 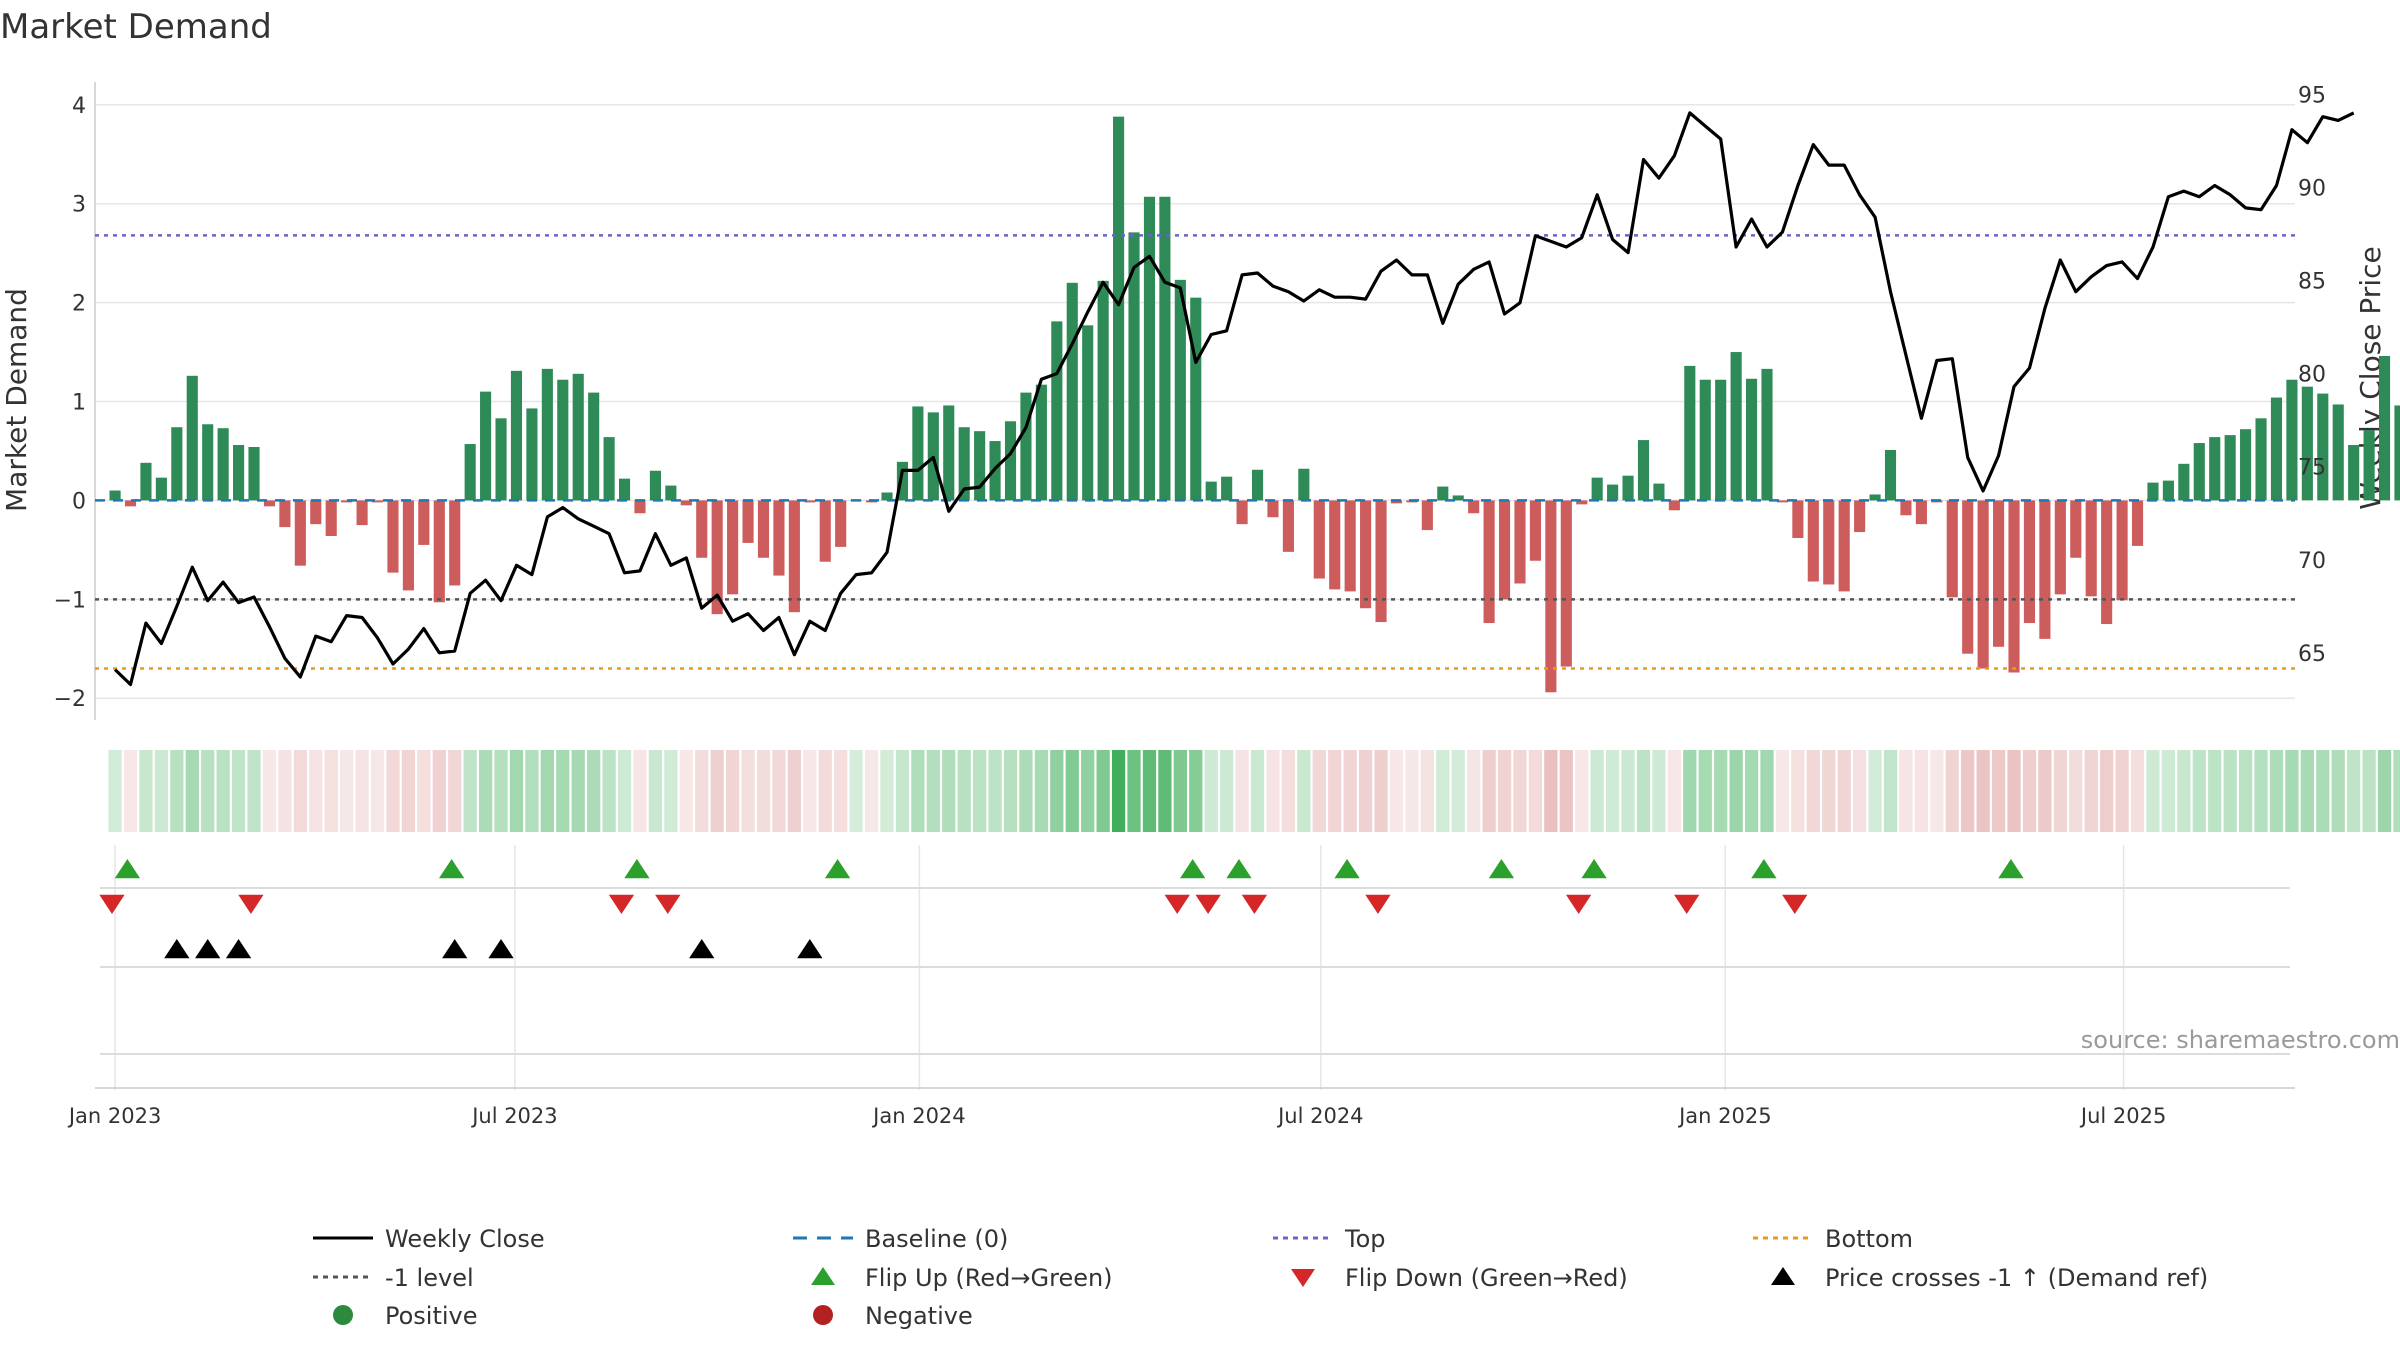 What do you see at coordinates (70, 699) in the screenshot?
I see `y-tick-label: −2` at bounding box center [70, 699].